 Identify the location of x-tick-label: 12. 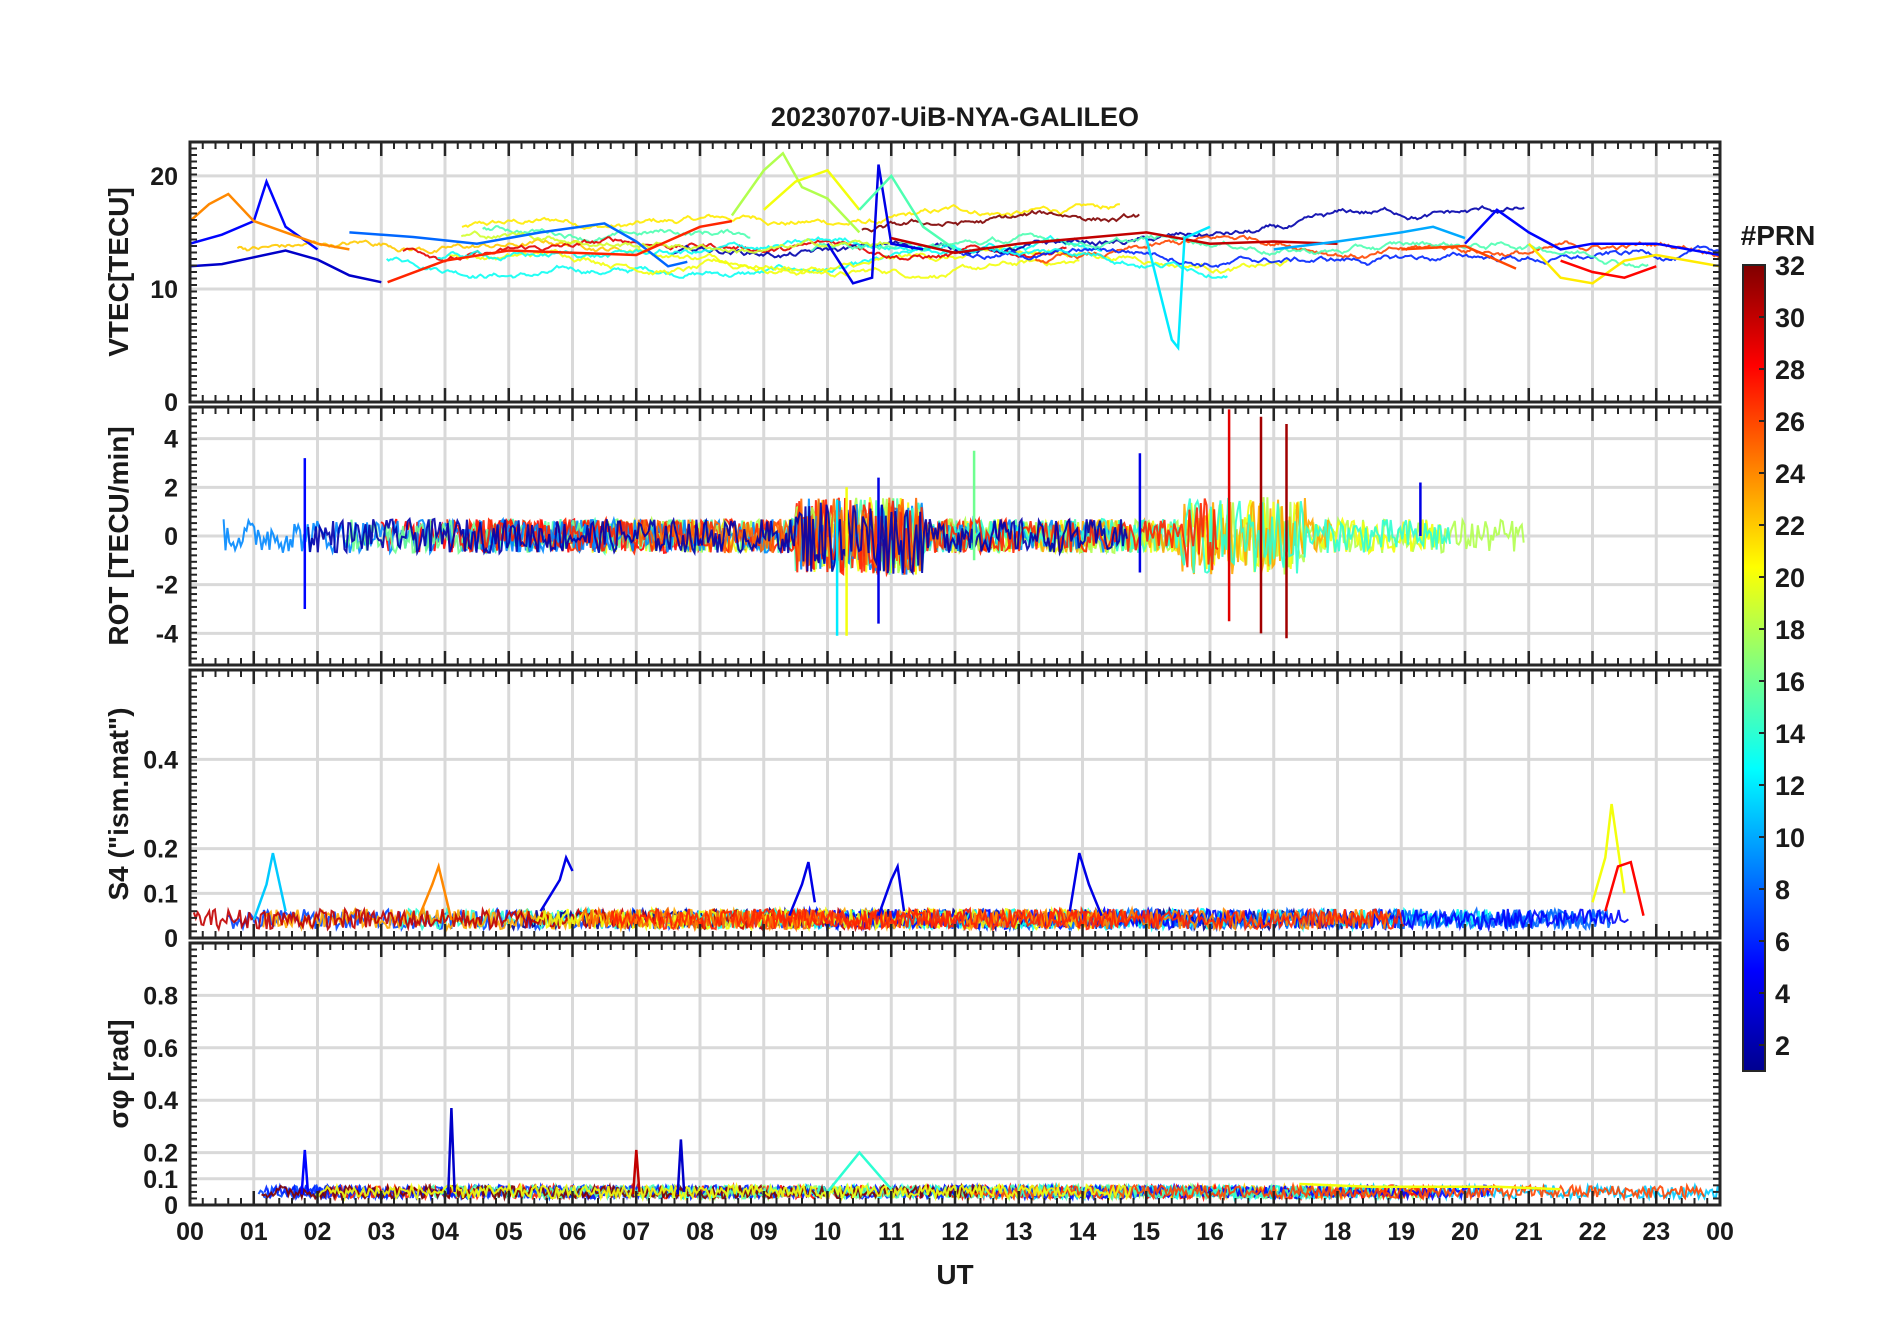
(955, 1232).